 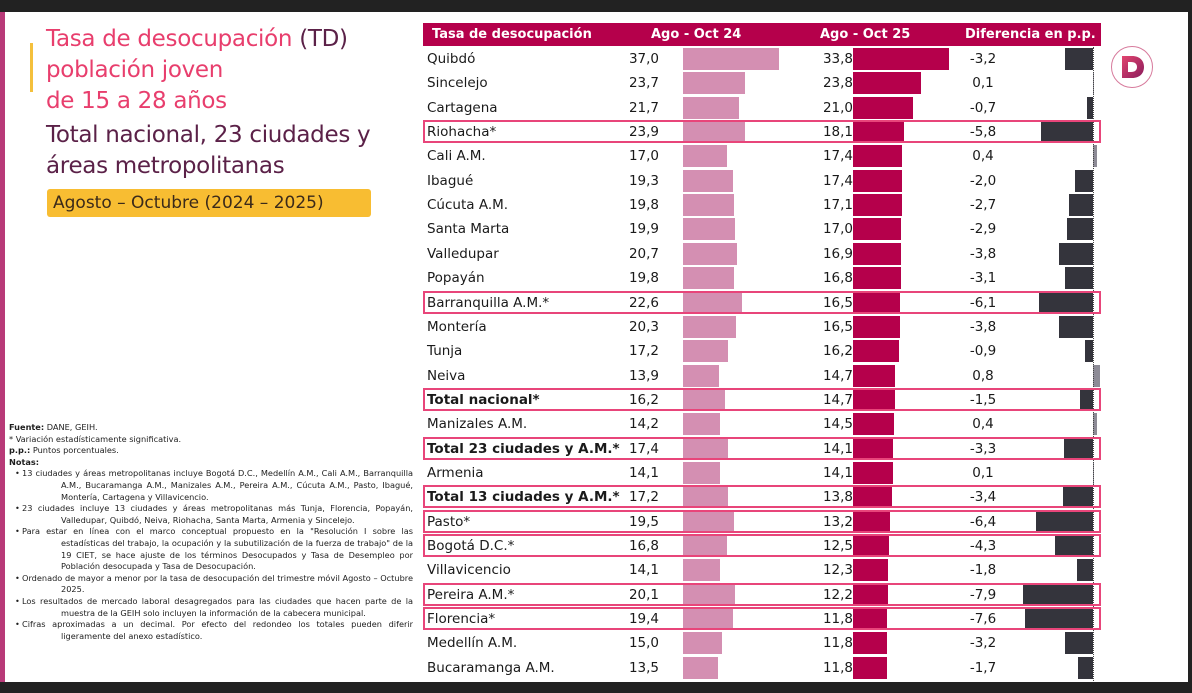 What do you see at coordinates (983, 302) in the screenshot?
I see `value-difference: -6,1` at bounding box center [983, 302].